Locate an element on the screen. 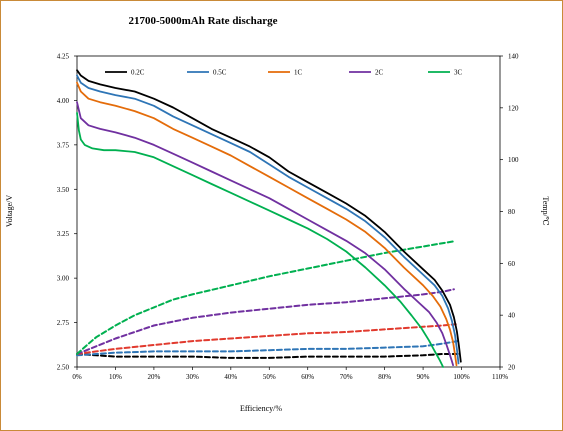 The width and height of the screenshot is (563, 431). y-left-tick-label: 4.25 is located at coordinates (63, 57).